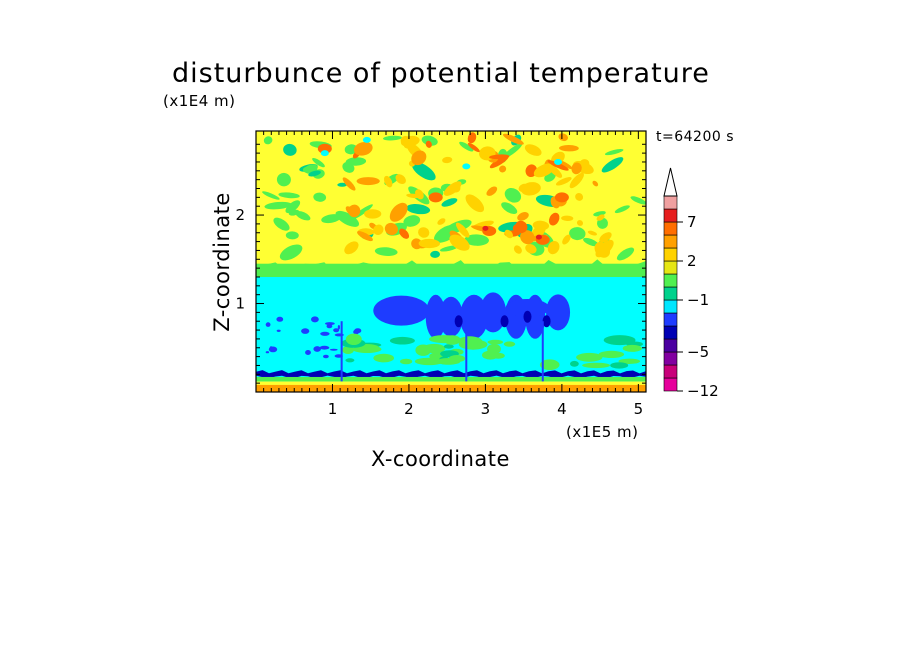  I want to click on colorbar-tick-label: −1, so click(698, 300).